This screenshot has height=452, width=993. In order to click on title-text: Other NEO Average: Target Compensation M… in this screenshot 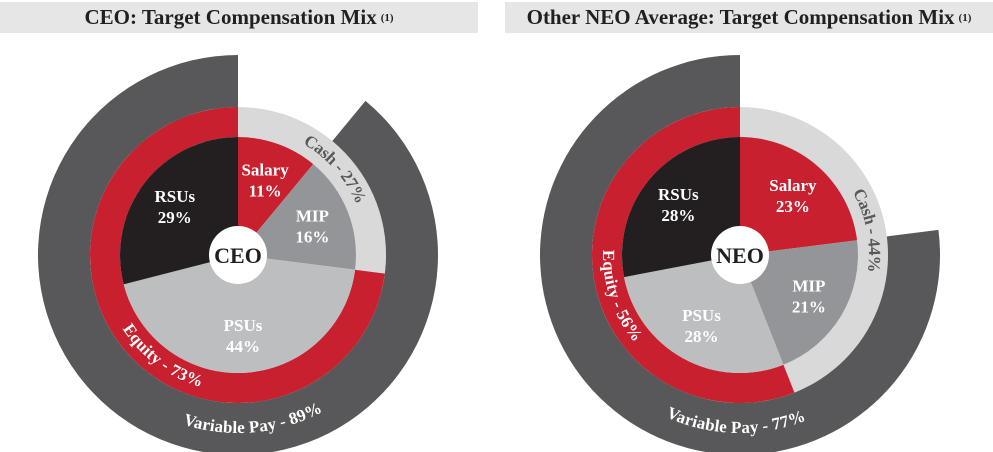, I will do `click(740, 17)`.